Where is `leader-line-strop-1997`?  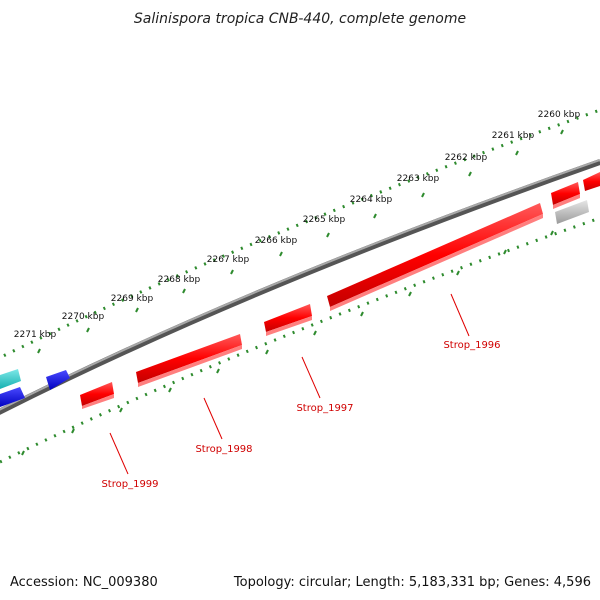
leader-line-strop-1997 is located at coordinates (311, 377).